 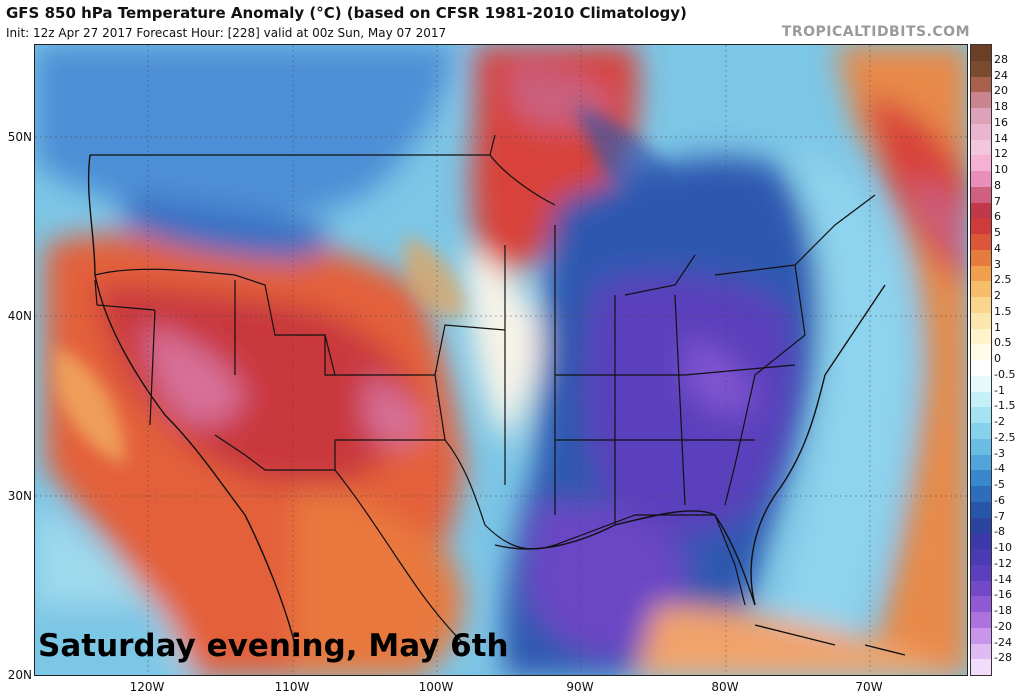 I want to click on colorbar, so click(x=981, y=360).